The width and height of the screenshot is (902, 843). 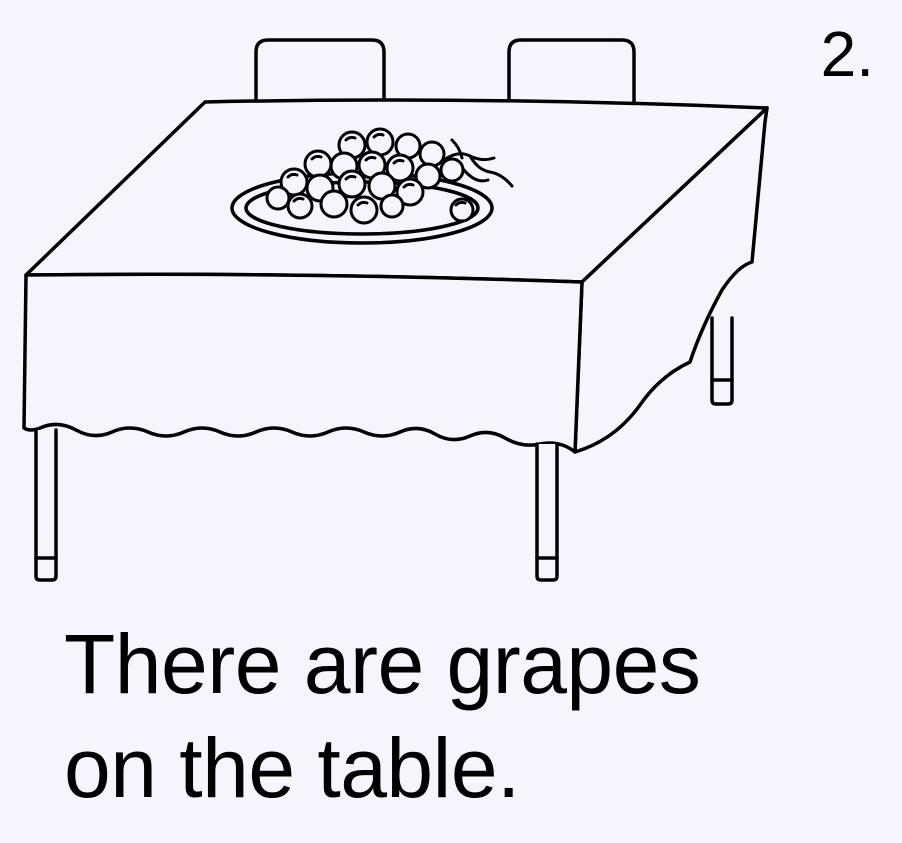 I want to click on table-leg-front-right, so click(x=547, y=512).